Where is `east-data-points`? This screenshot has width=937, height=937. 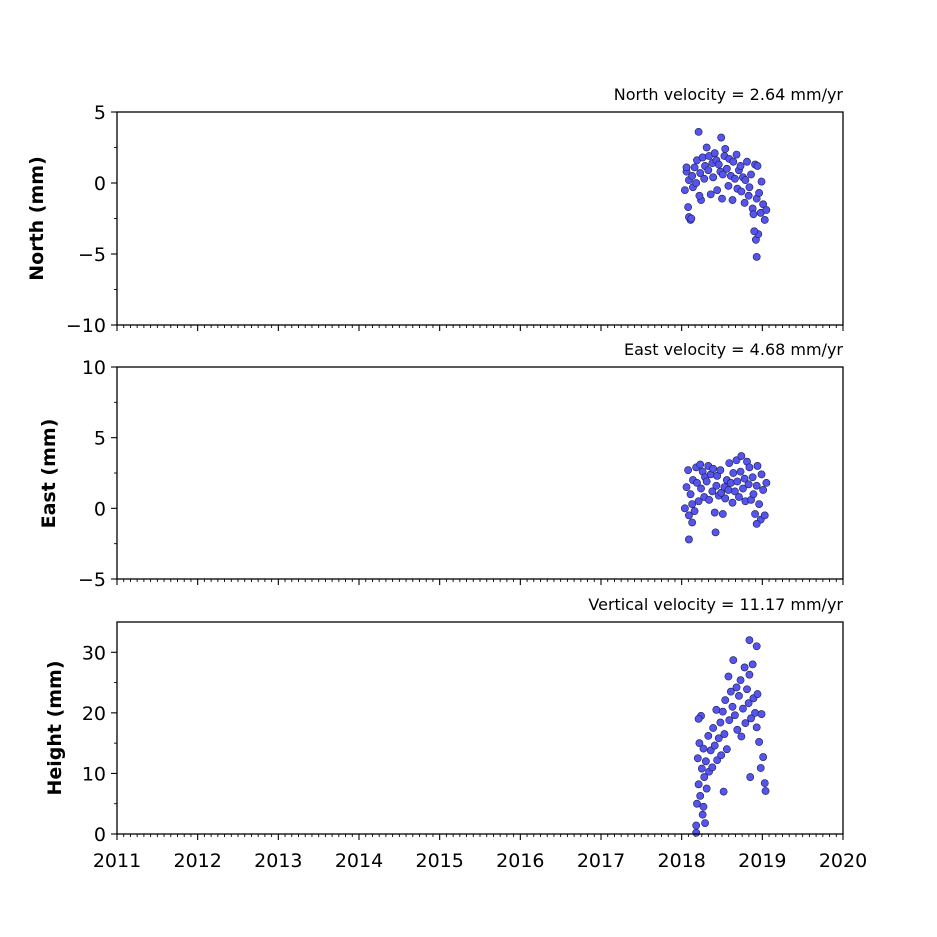
east-data-points is located at coordinates (725, 498).